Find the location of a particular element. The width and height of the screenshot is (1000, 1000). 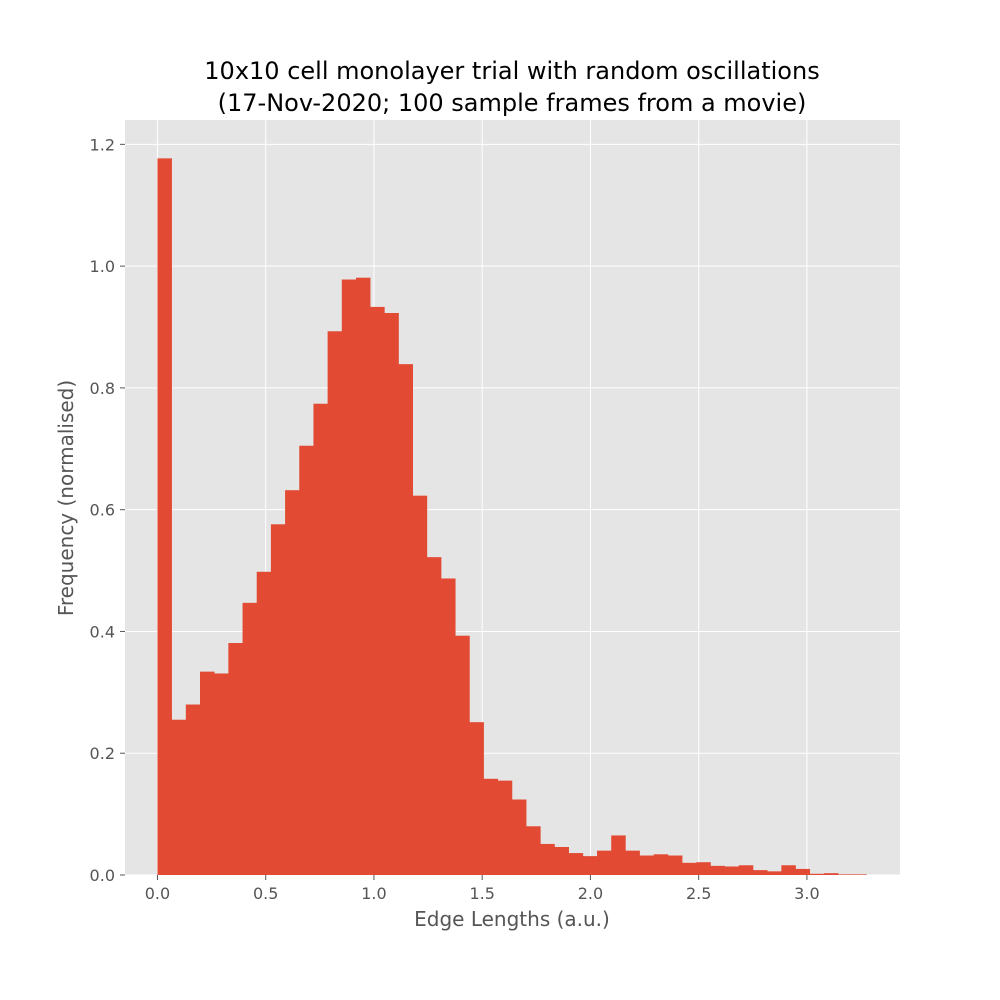

x-tick-label: 2.5 is located at coordinates (698, 893).